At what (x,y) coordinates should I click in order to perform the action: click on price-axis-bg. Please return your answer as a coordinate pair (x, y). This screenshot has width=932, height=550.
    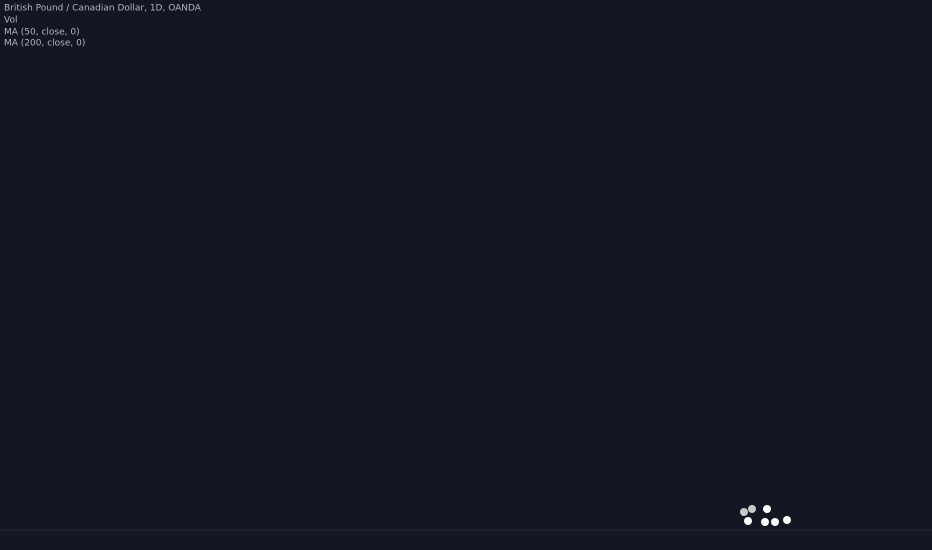
    Looking at the image, I should click on (912, 275).